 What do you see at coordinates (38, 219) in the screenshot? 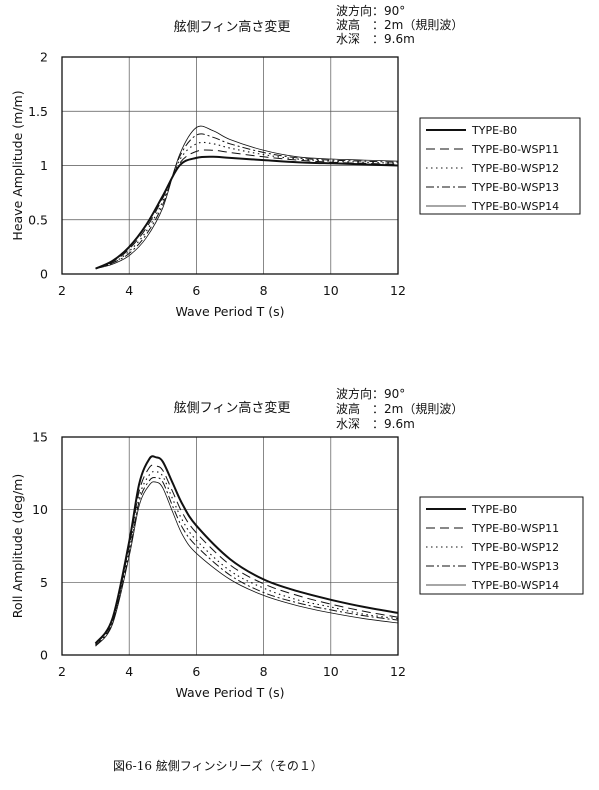
I see `y-tick-label: 0.5` at bounding box center [38, 219].